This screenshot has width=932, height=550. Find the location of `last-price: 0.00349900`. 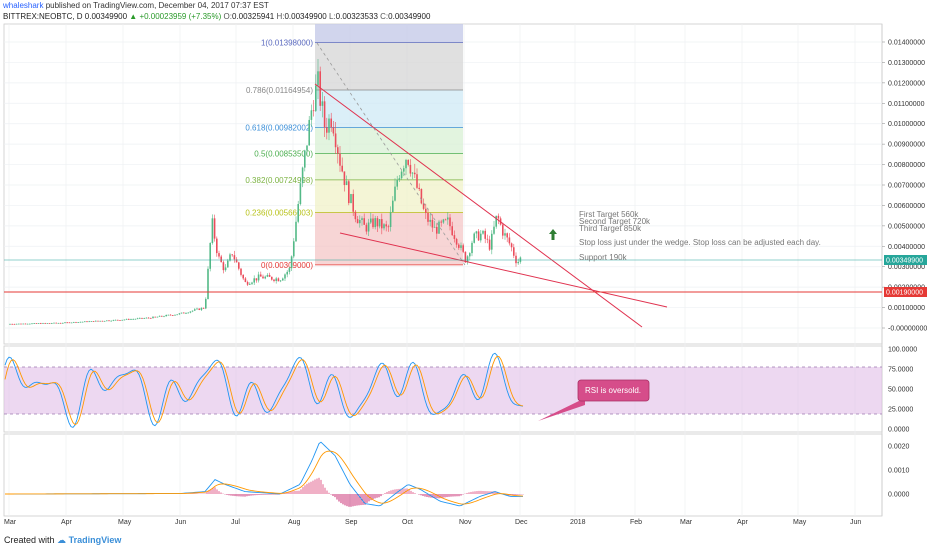

last-price: 0.00349900 is located at coordinates (106, 16).